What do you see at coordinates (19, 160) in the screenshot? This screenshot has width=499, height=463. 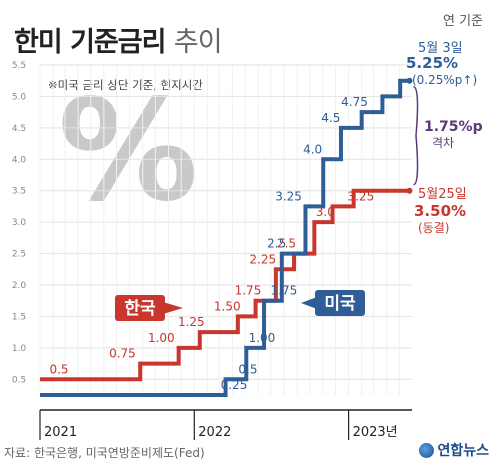 I see `y-tick-label: 4.0` at bounding box center [19, 160].